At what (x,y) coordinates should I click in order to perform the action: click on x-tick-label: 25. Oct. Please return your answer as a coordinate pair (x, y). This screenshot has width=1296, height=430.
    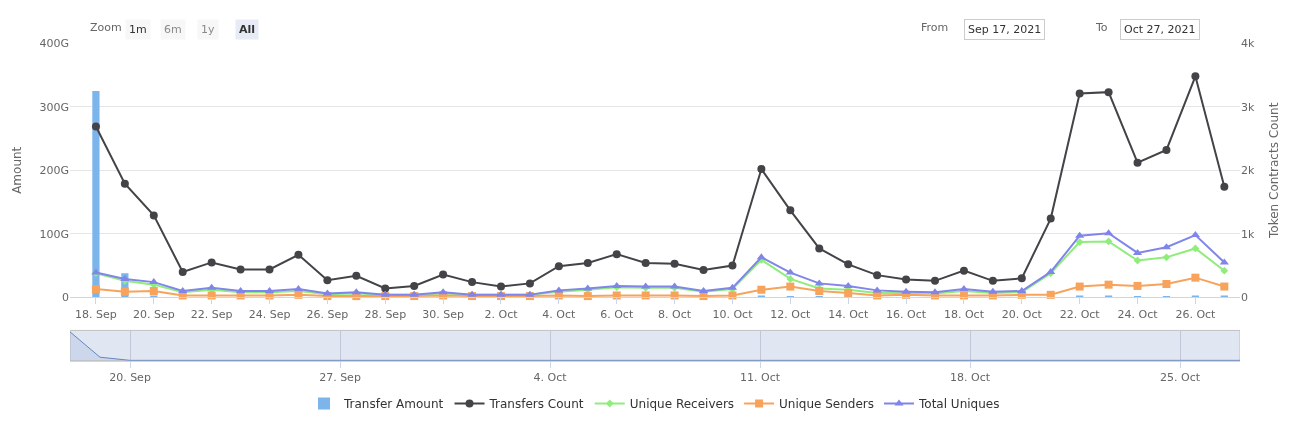
    Looking at the image, I should click on (1180, 377).